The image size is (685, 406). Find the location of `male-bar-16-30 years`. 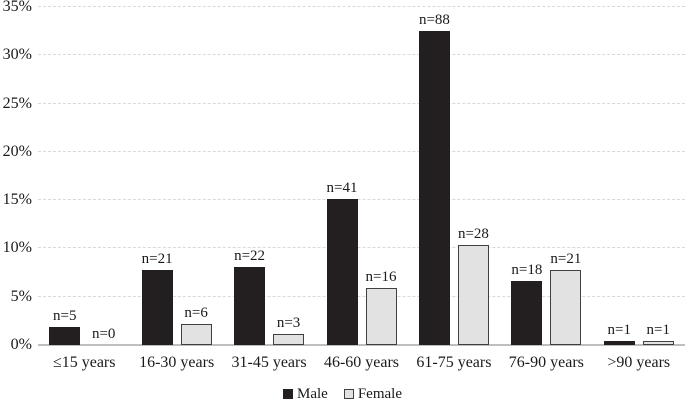

male-bar-16-30 years is located at coordinates (157, 307).